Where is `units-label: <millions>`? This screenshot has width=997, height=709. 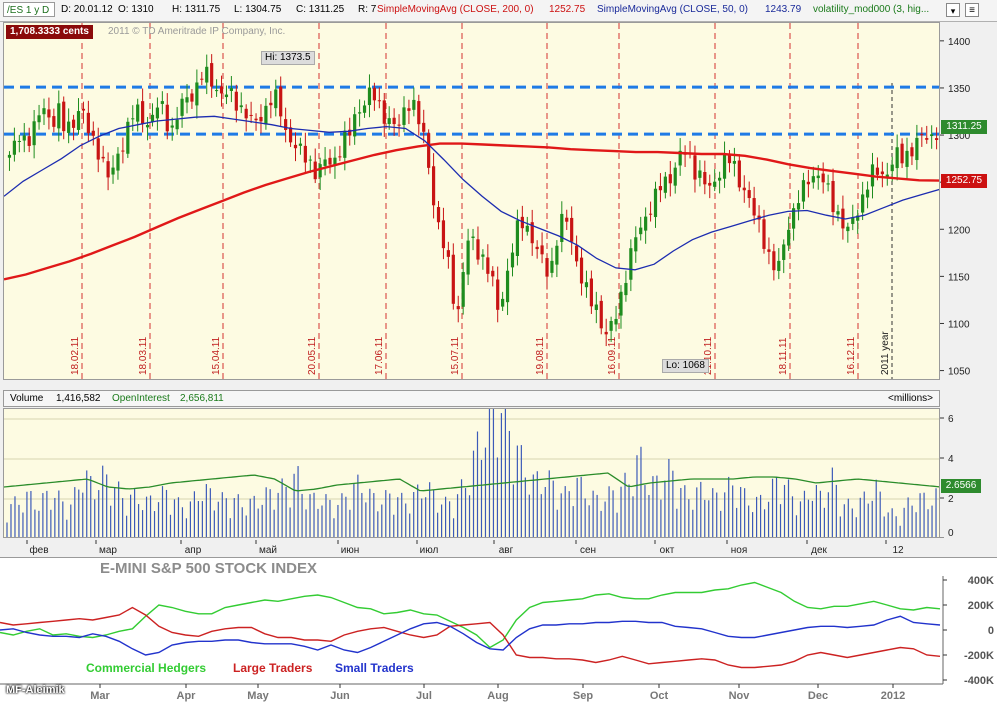 units-label: <millions> is located at coordinates (910, 398).